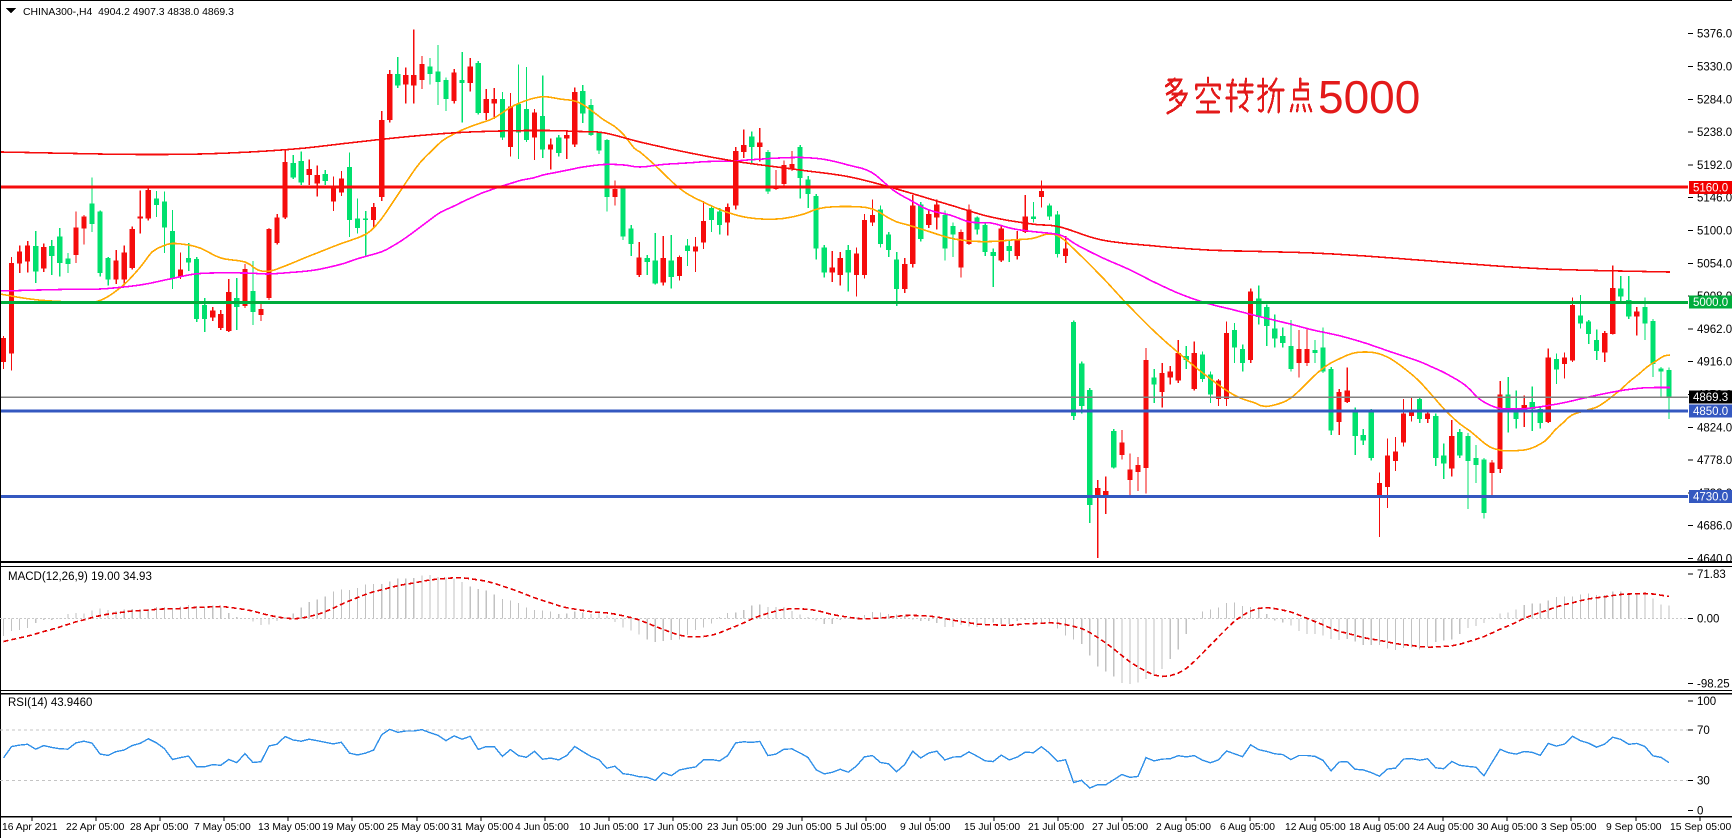  I want to click on svg-text: 4916.0, so click(1714, 363).